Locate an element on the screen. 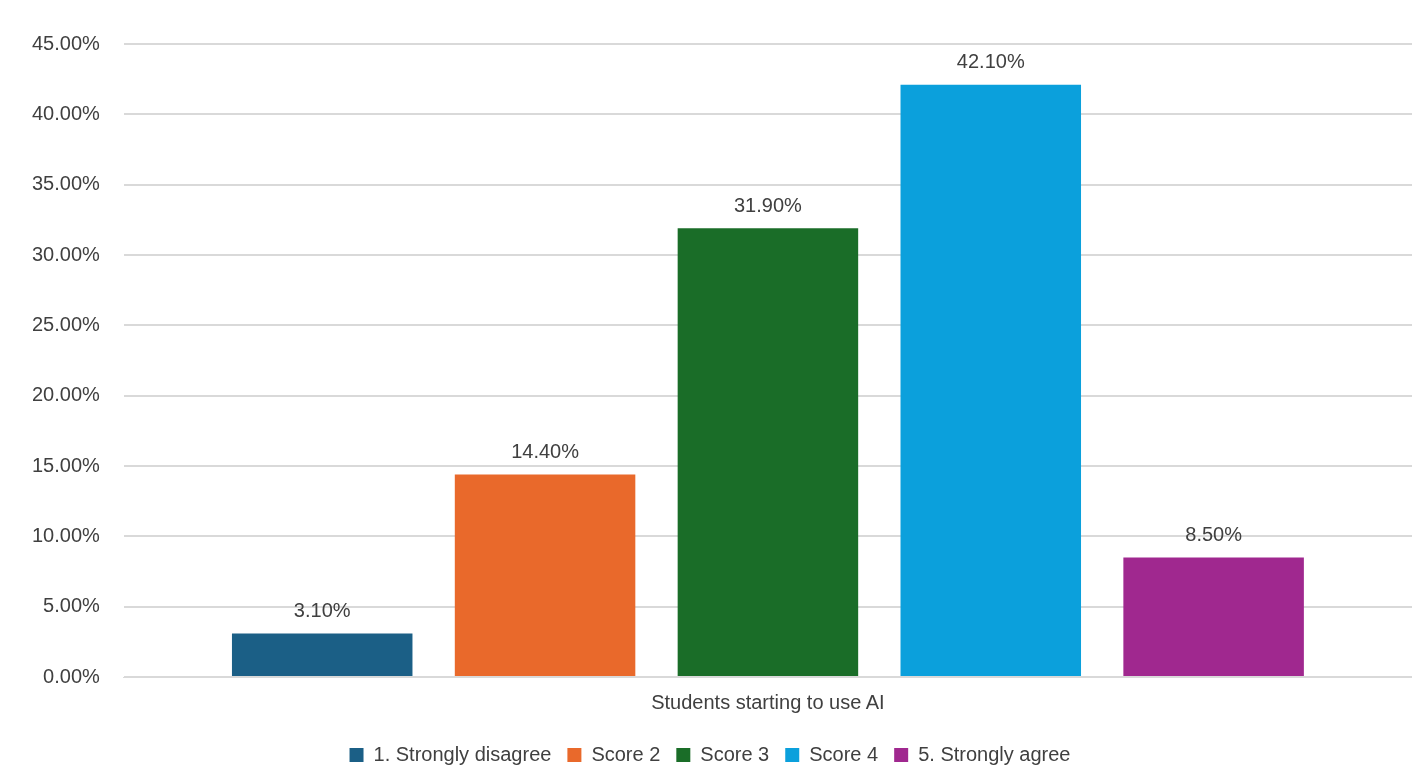 The image size is (1420, 783). data-label: 31.90% is located at coordinates (768, 204).